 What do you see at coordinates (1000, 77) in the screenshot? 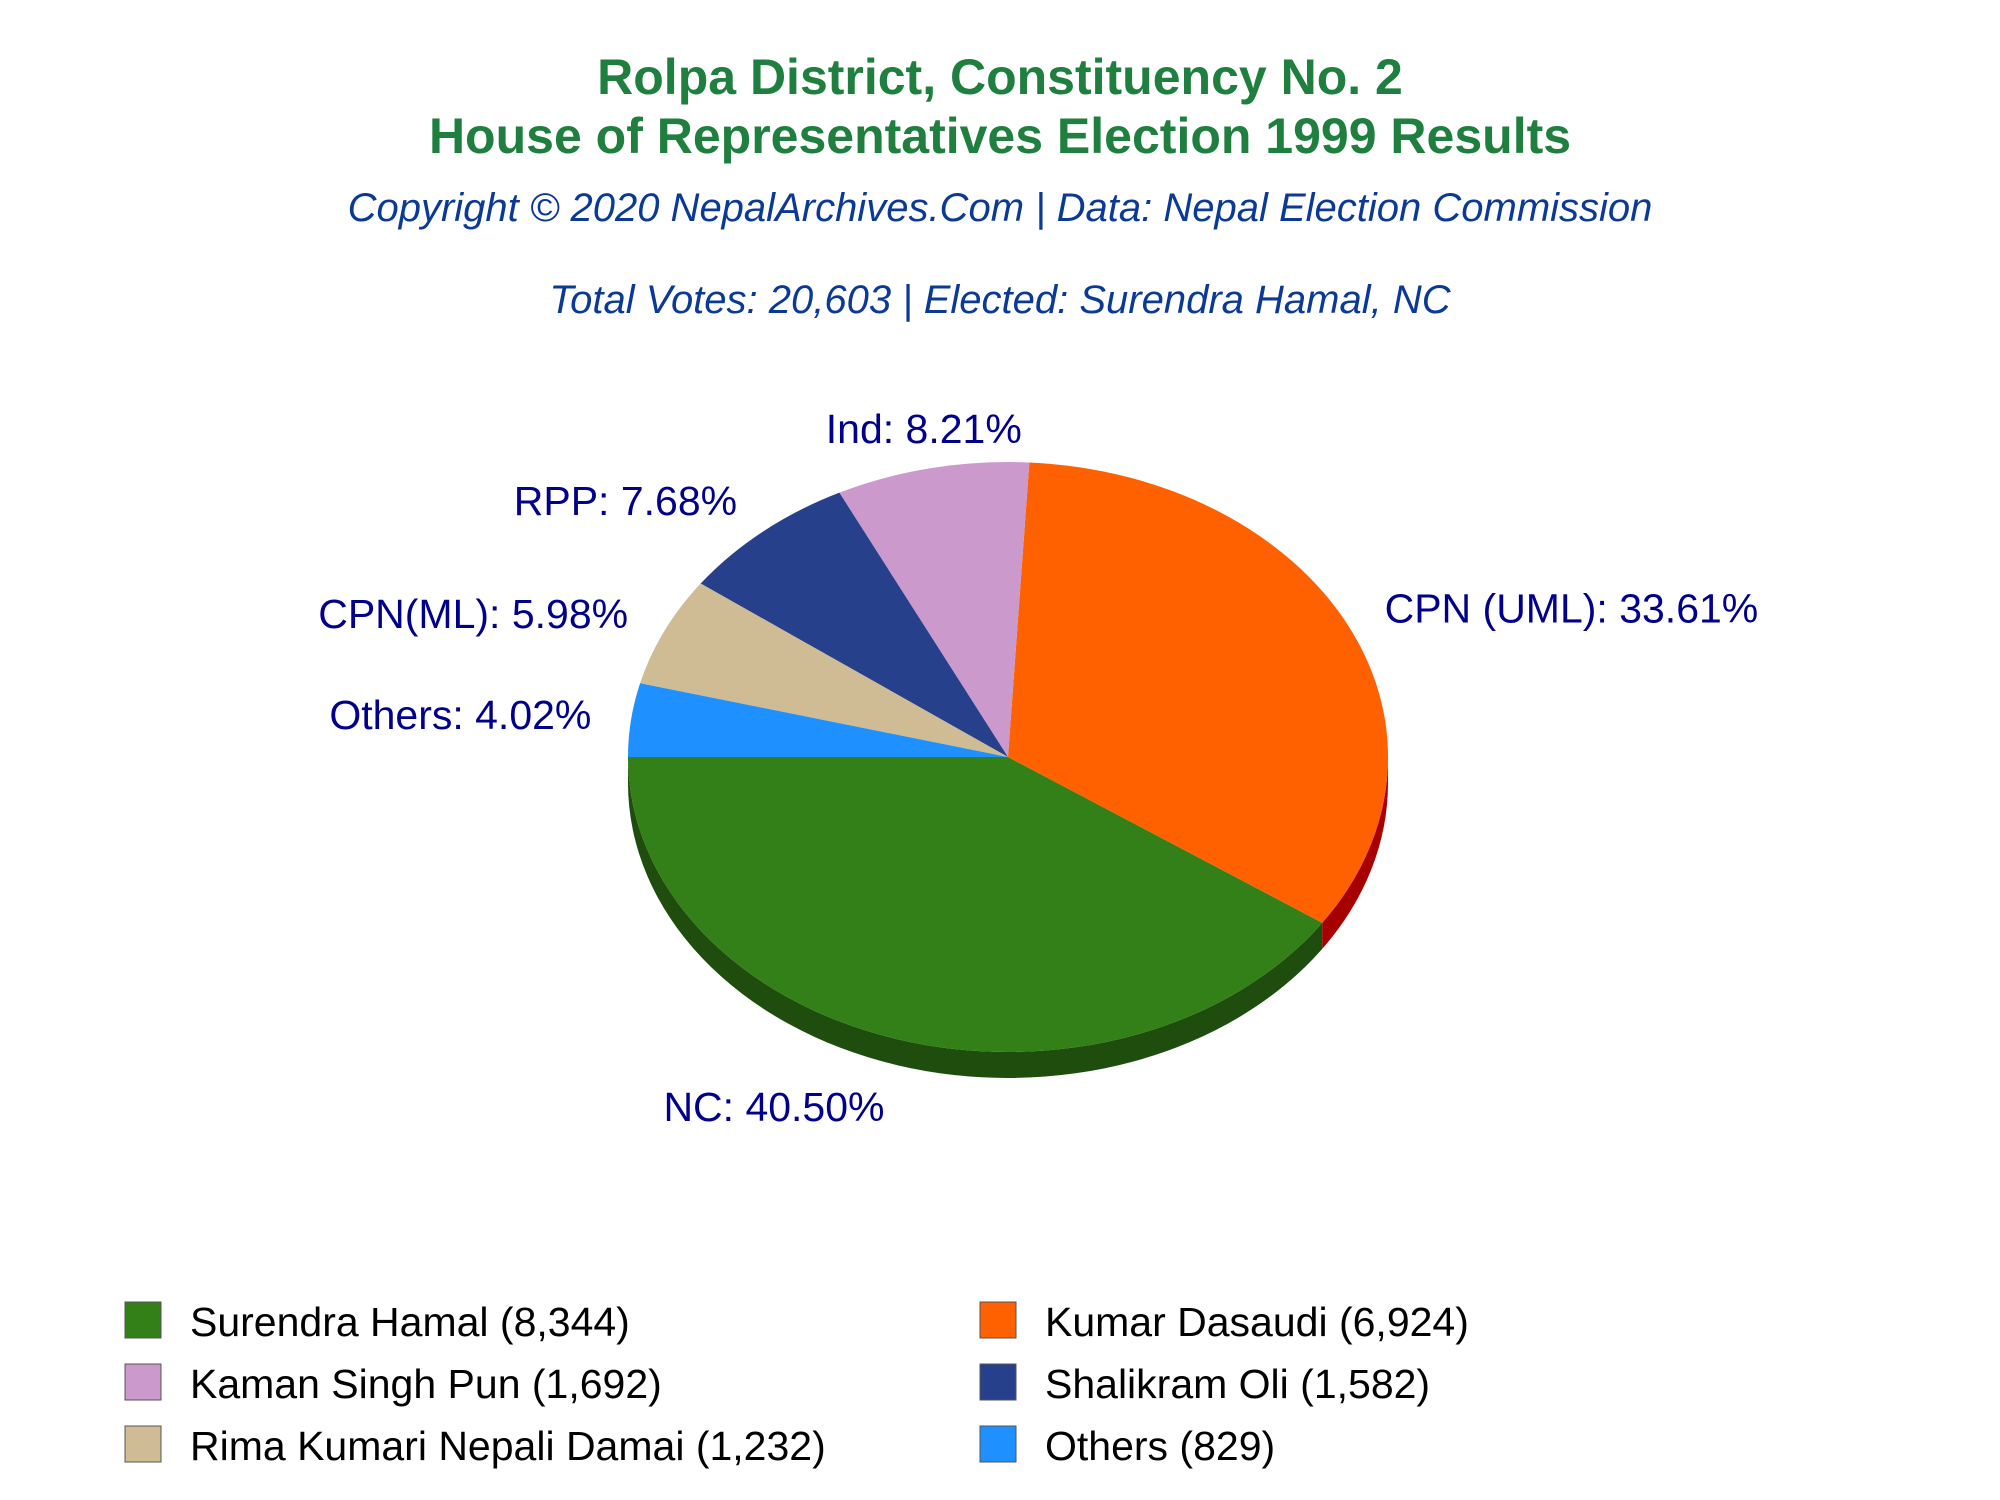
I see `chart-title-line1: Rolpa District, Constituency No. 2` at bounding box center [1000, 77].